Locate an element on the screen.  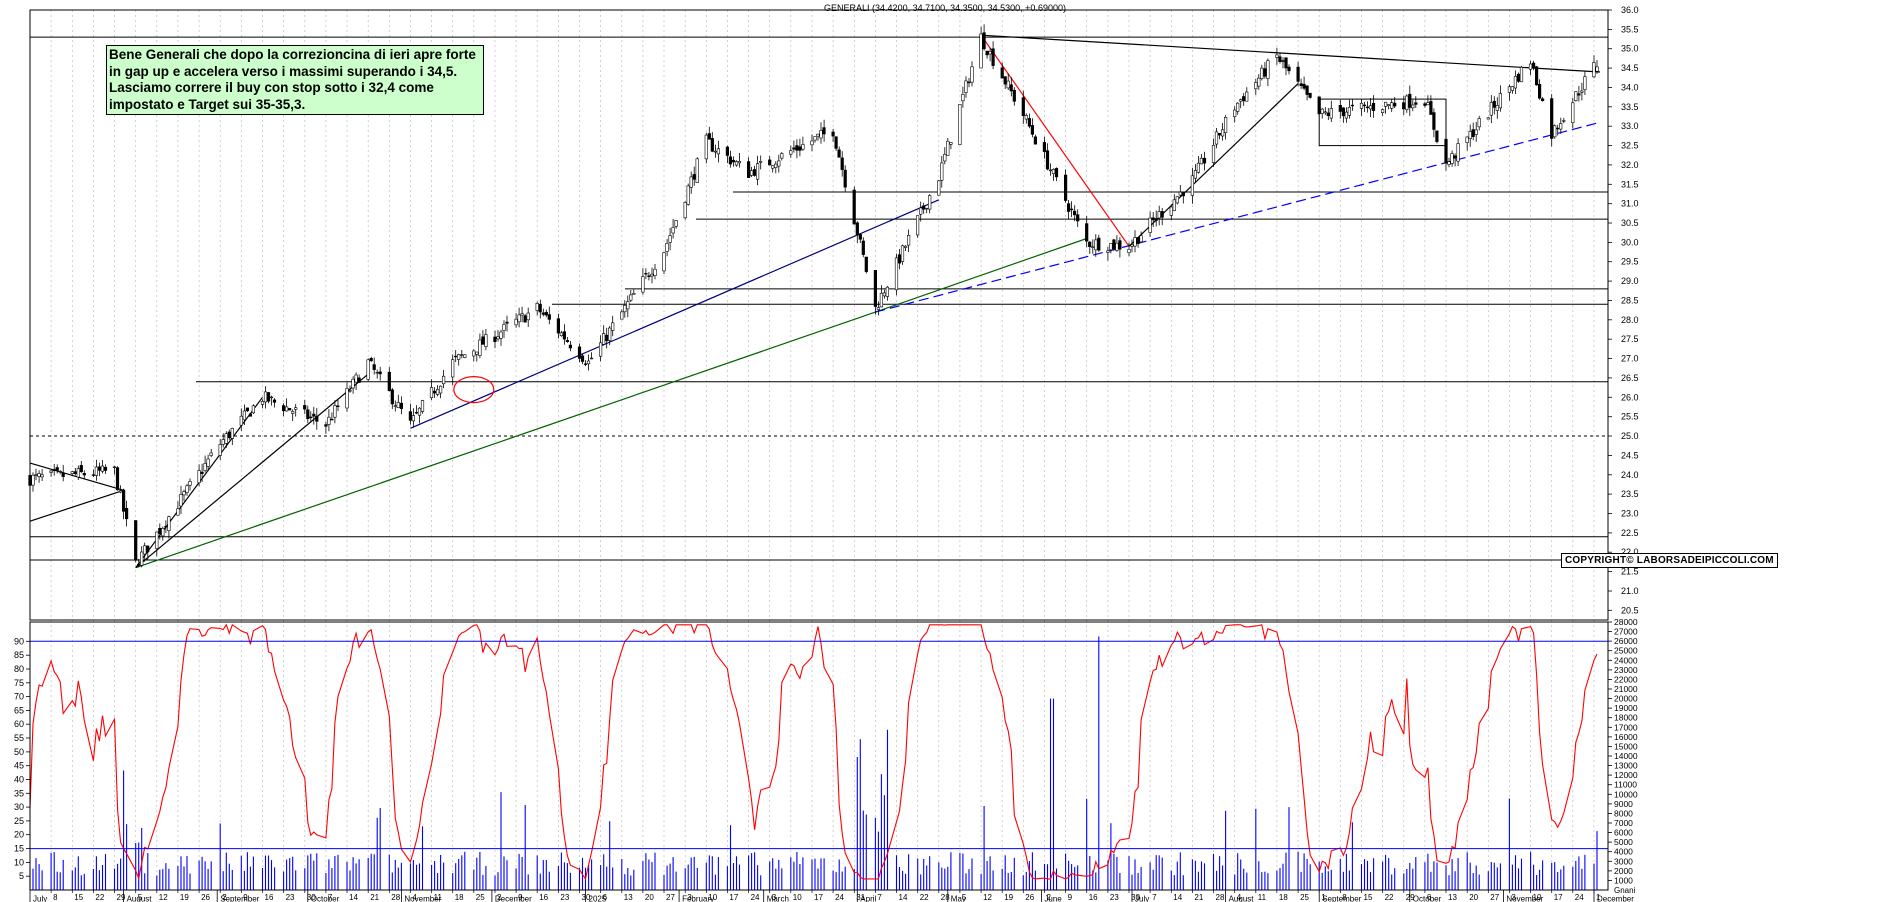
price-tick-label-25: 33.0 is located at coordinates (1630, 126).